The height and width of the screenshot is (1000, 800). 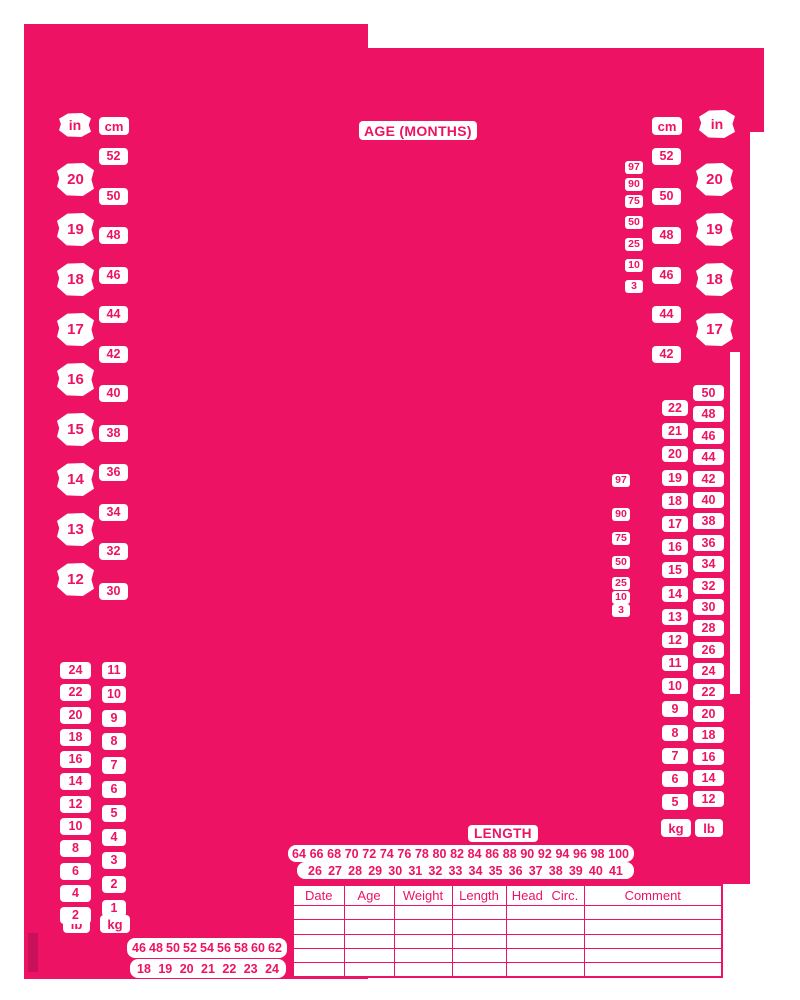 I want to click on percentile-label: 97, so click(x=621, y=480).